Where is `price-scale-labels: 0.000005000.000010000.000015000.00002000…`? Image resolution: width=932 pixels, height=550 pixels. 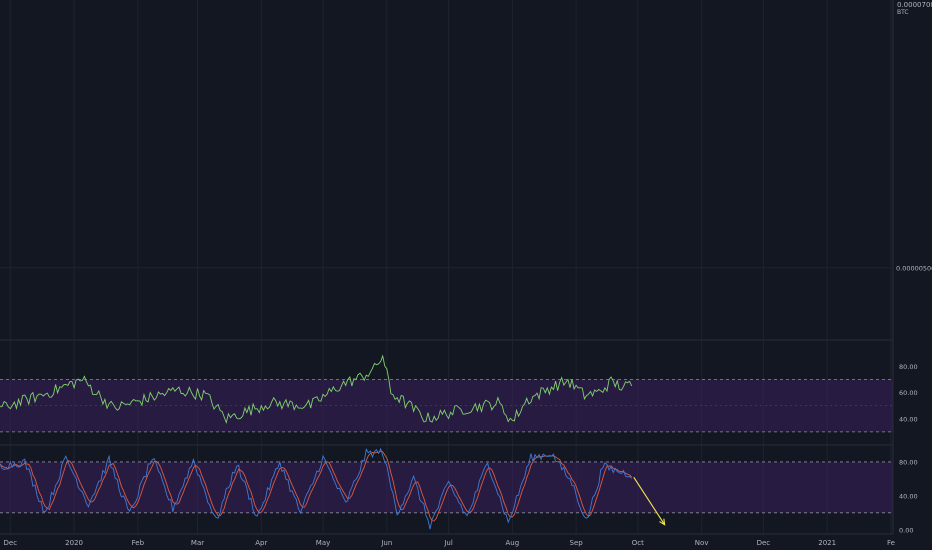
price-scale-labels: 0.000005000.000010000.000015000.00002000… is located at coordinates (914, 399).